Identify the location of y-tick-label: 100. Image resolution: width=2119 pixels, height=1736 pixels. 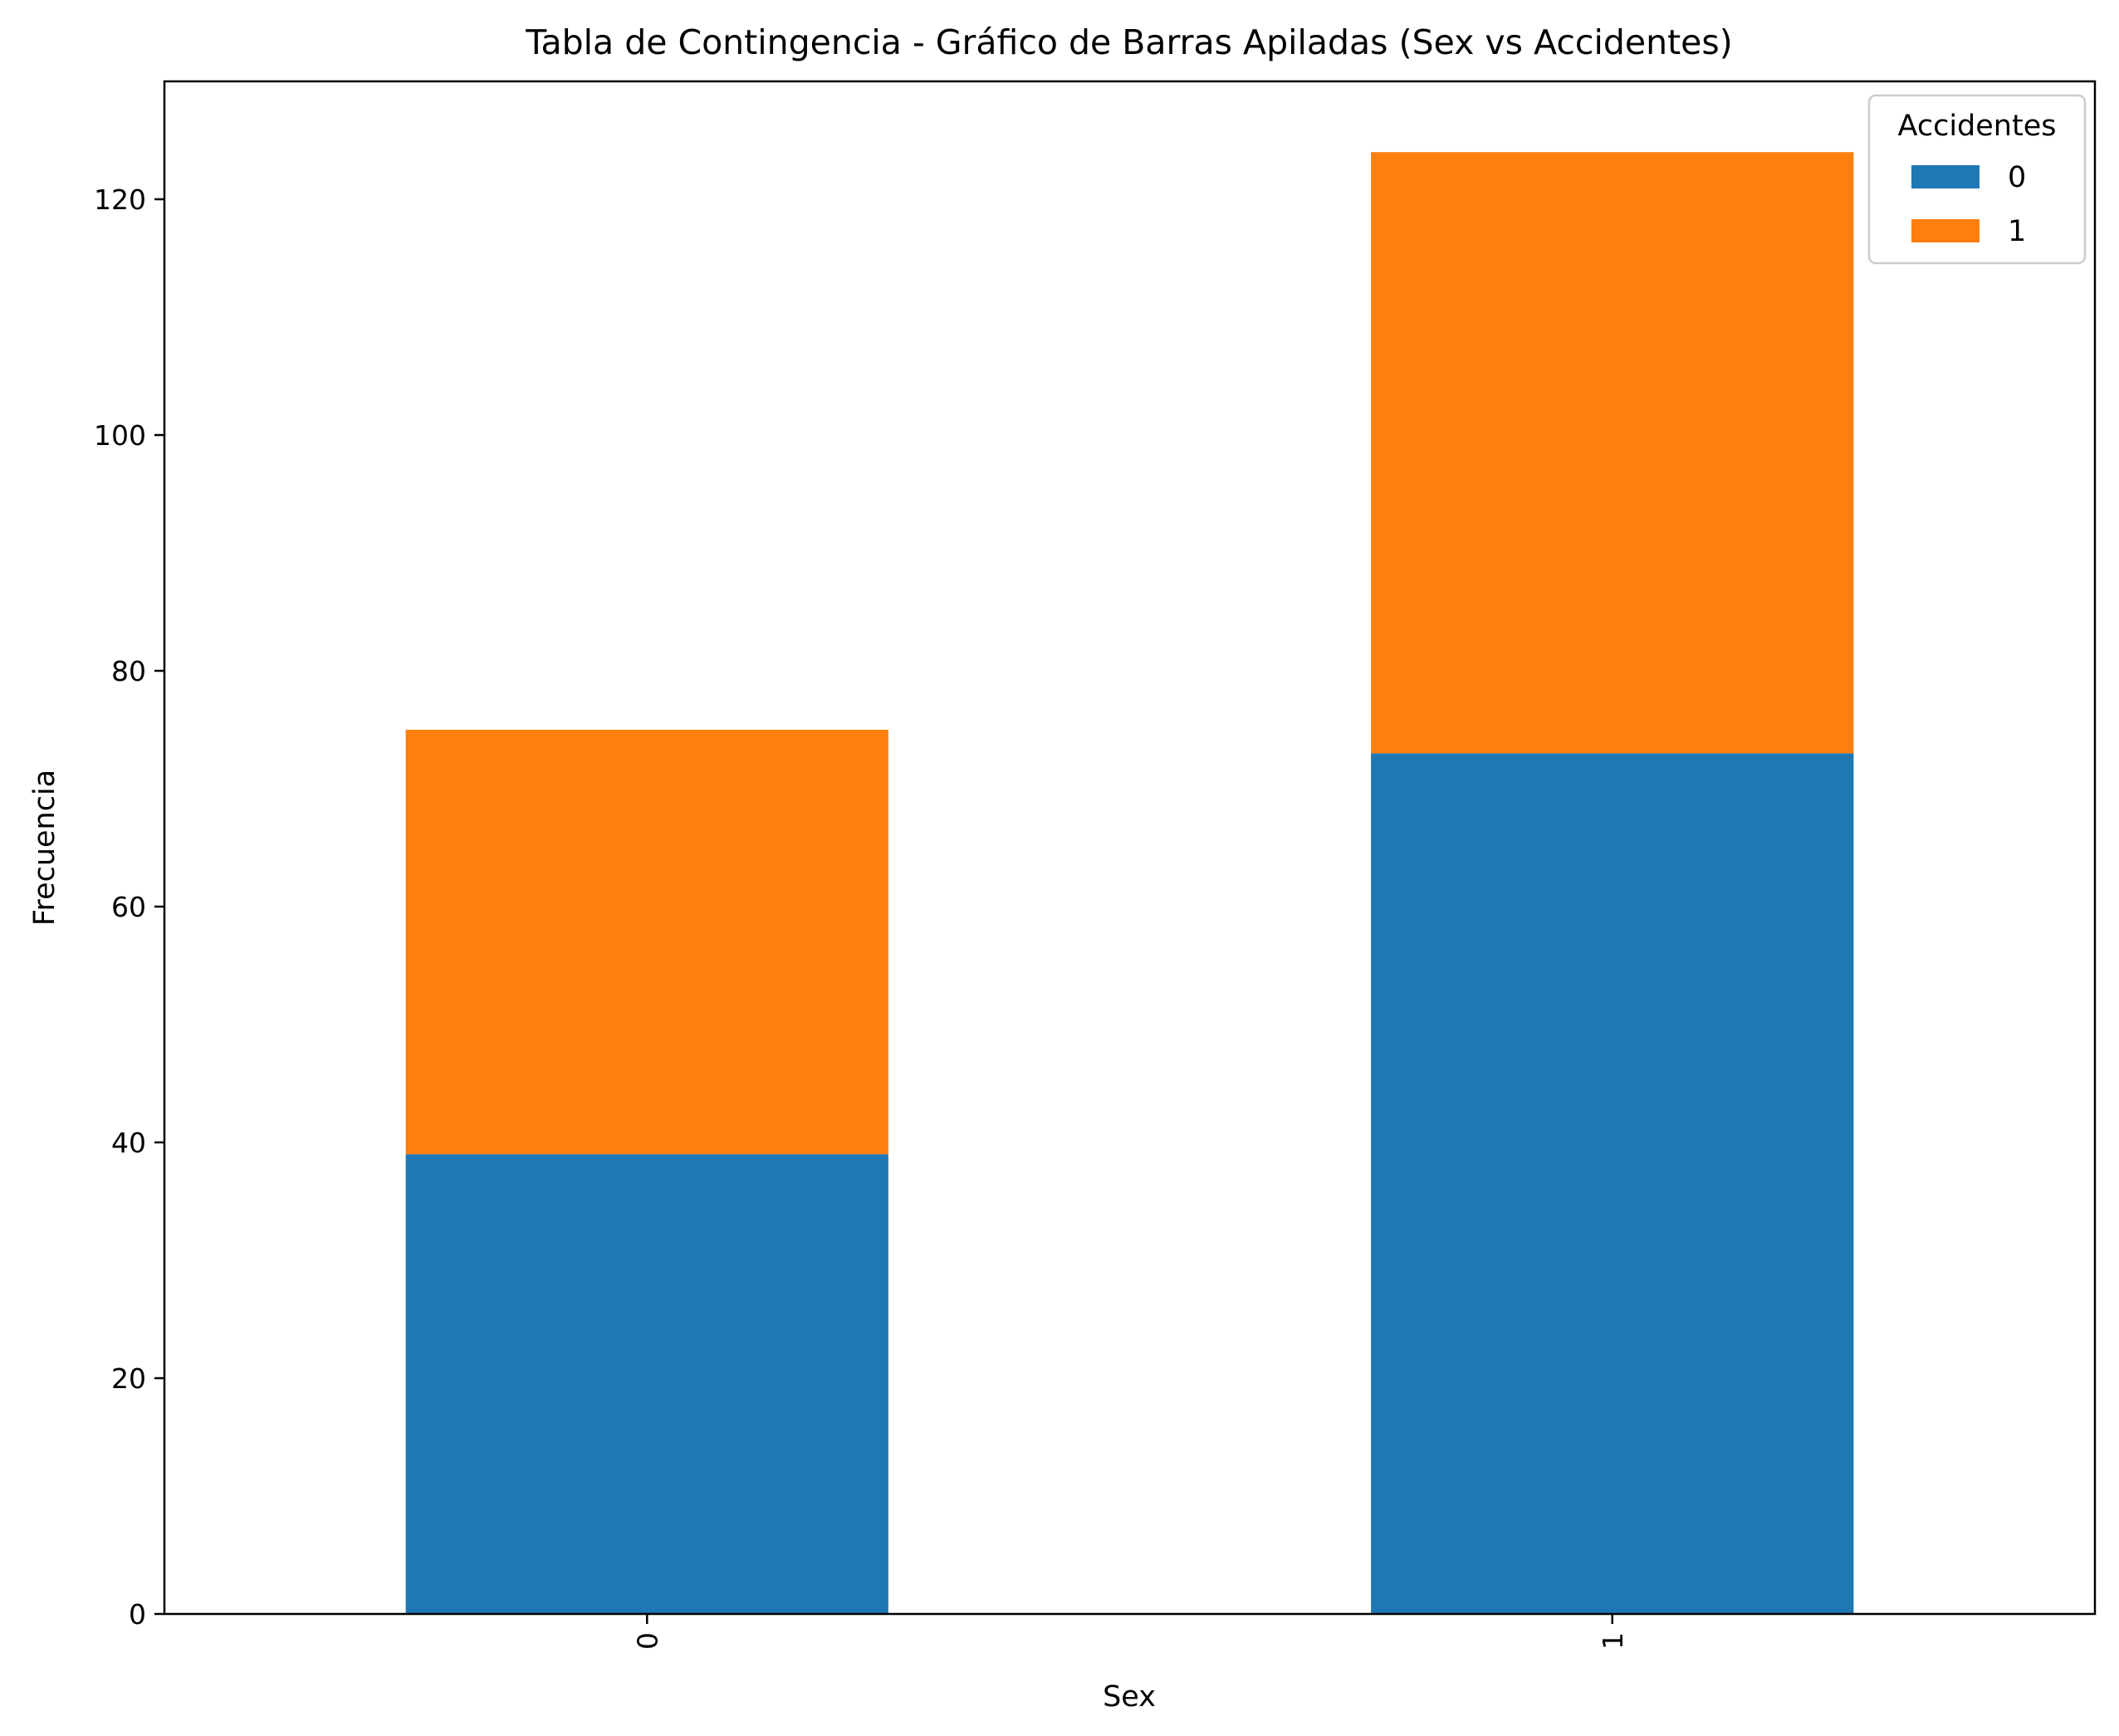
(120, 435).